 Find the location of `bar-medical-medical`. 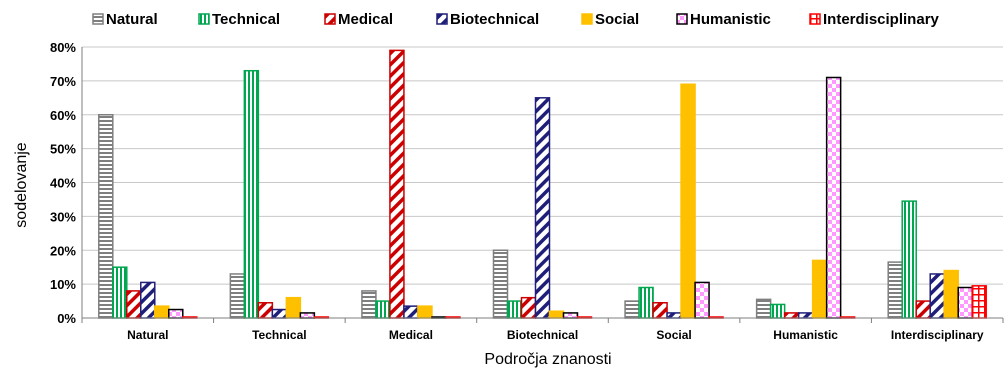

bar-medical-medical is located at coordinates (397, 184).